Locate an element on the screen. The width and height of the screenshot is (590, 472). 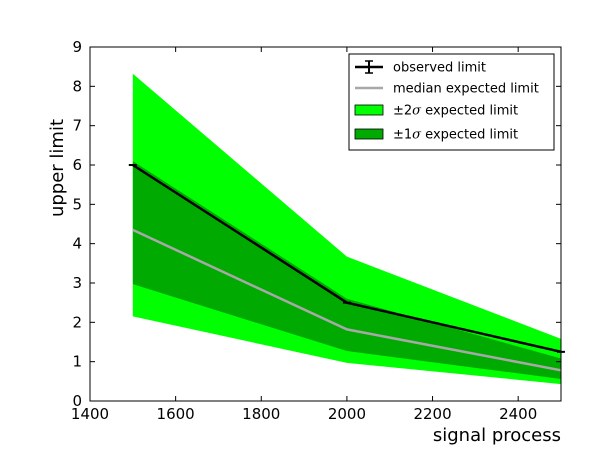
x-tick-label: 2400 is located at coordinates (518, 414).